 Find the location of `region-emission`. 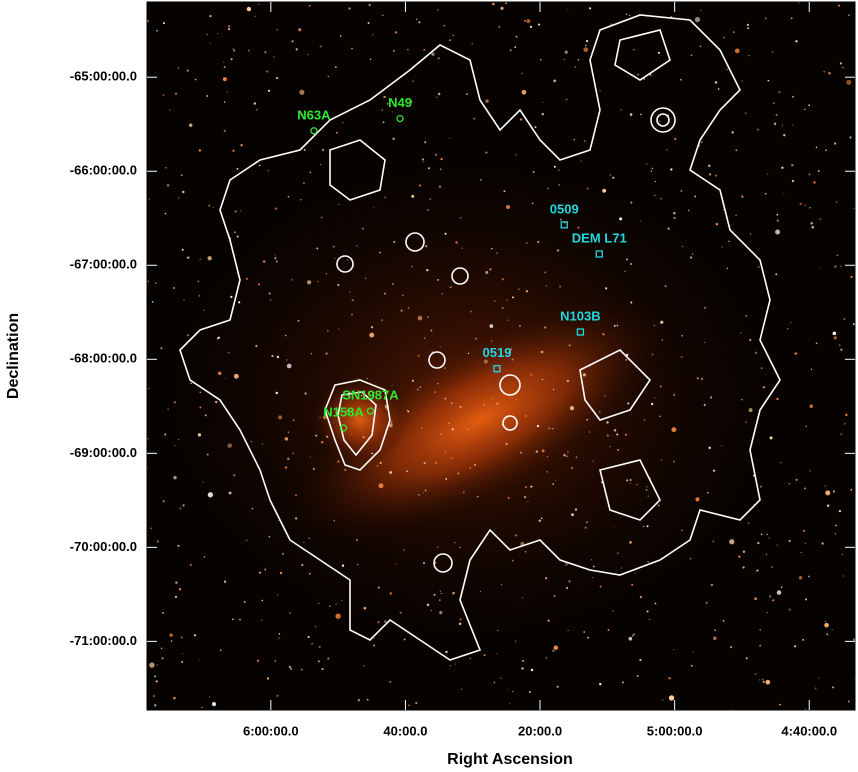

region-emission is located at coordinates (360, 420).